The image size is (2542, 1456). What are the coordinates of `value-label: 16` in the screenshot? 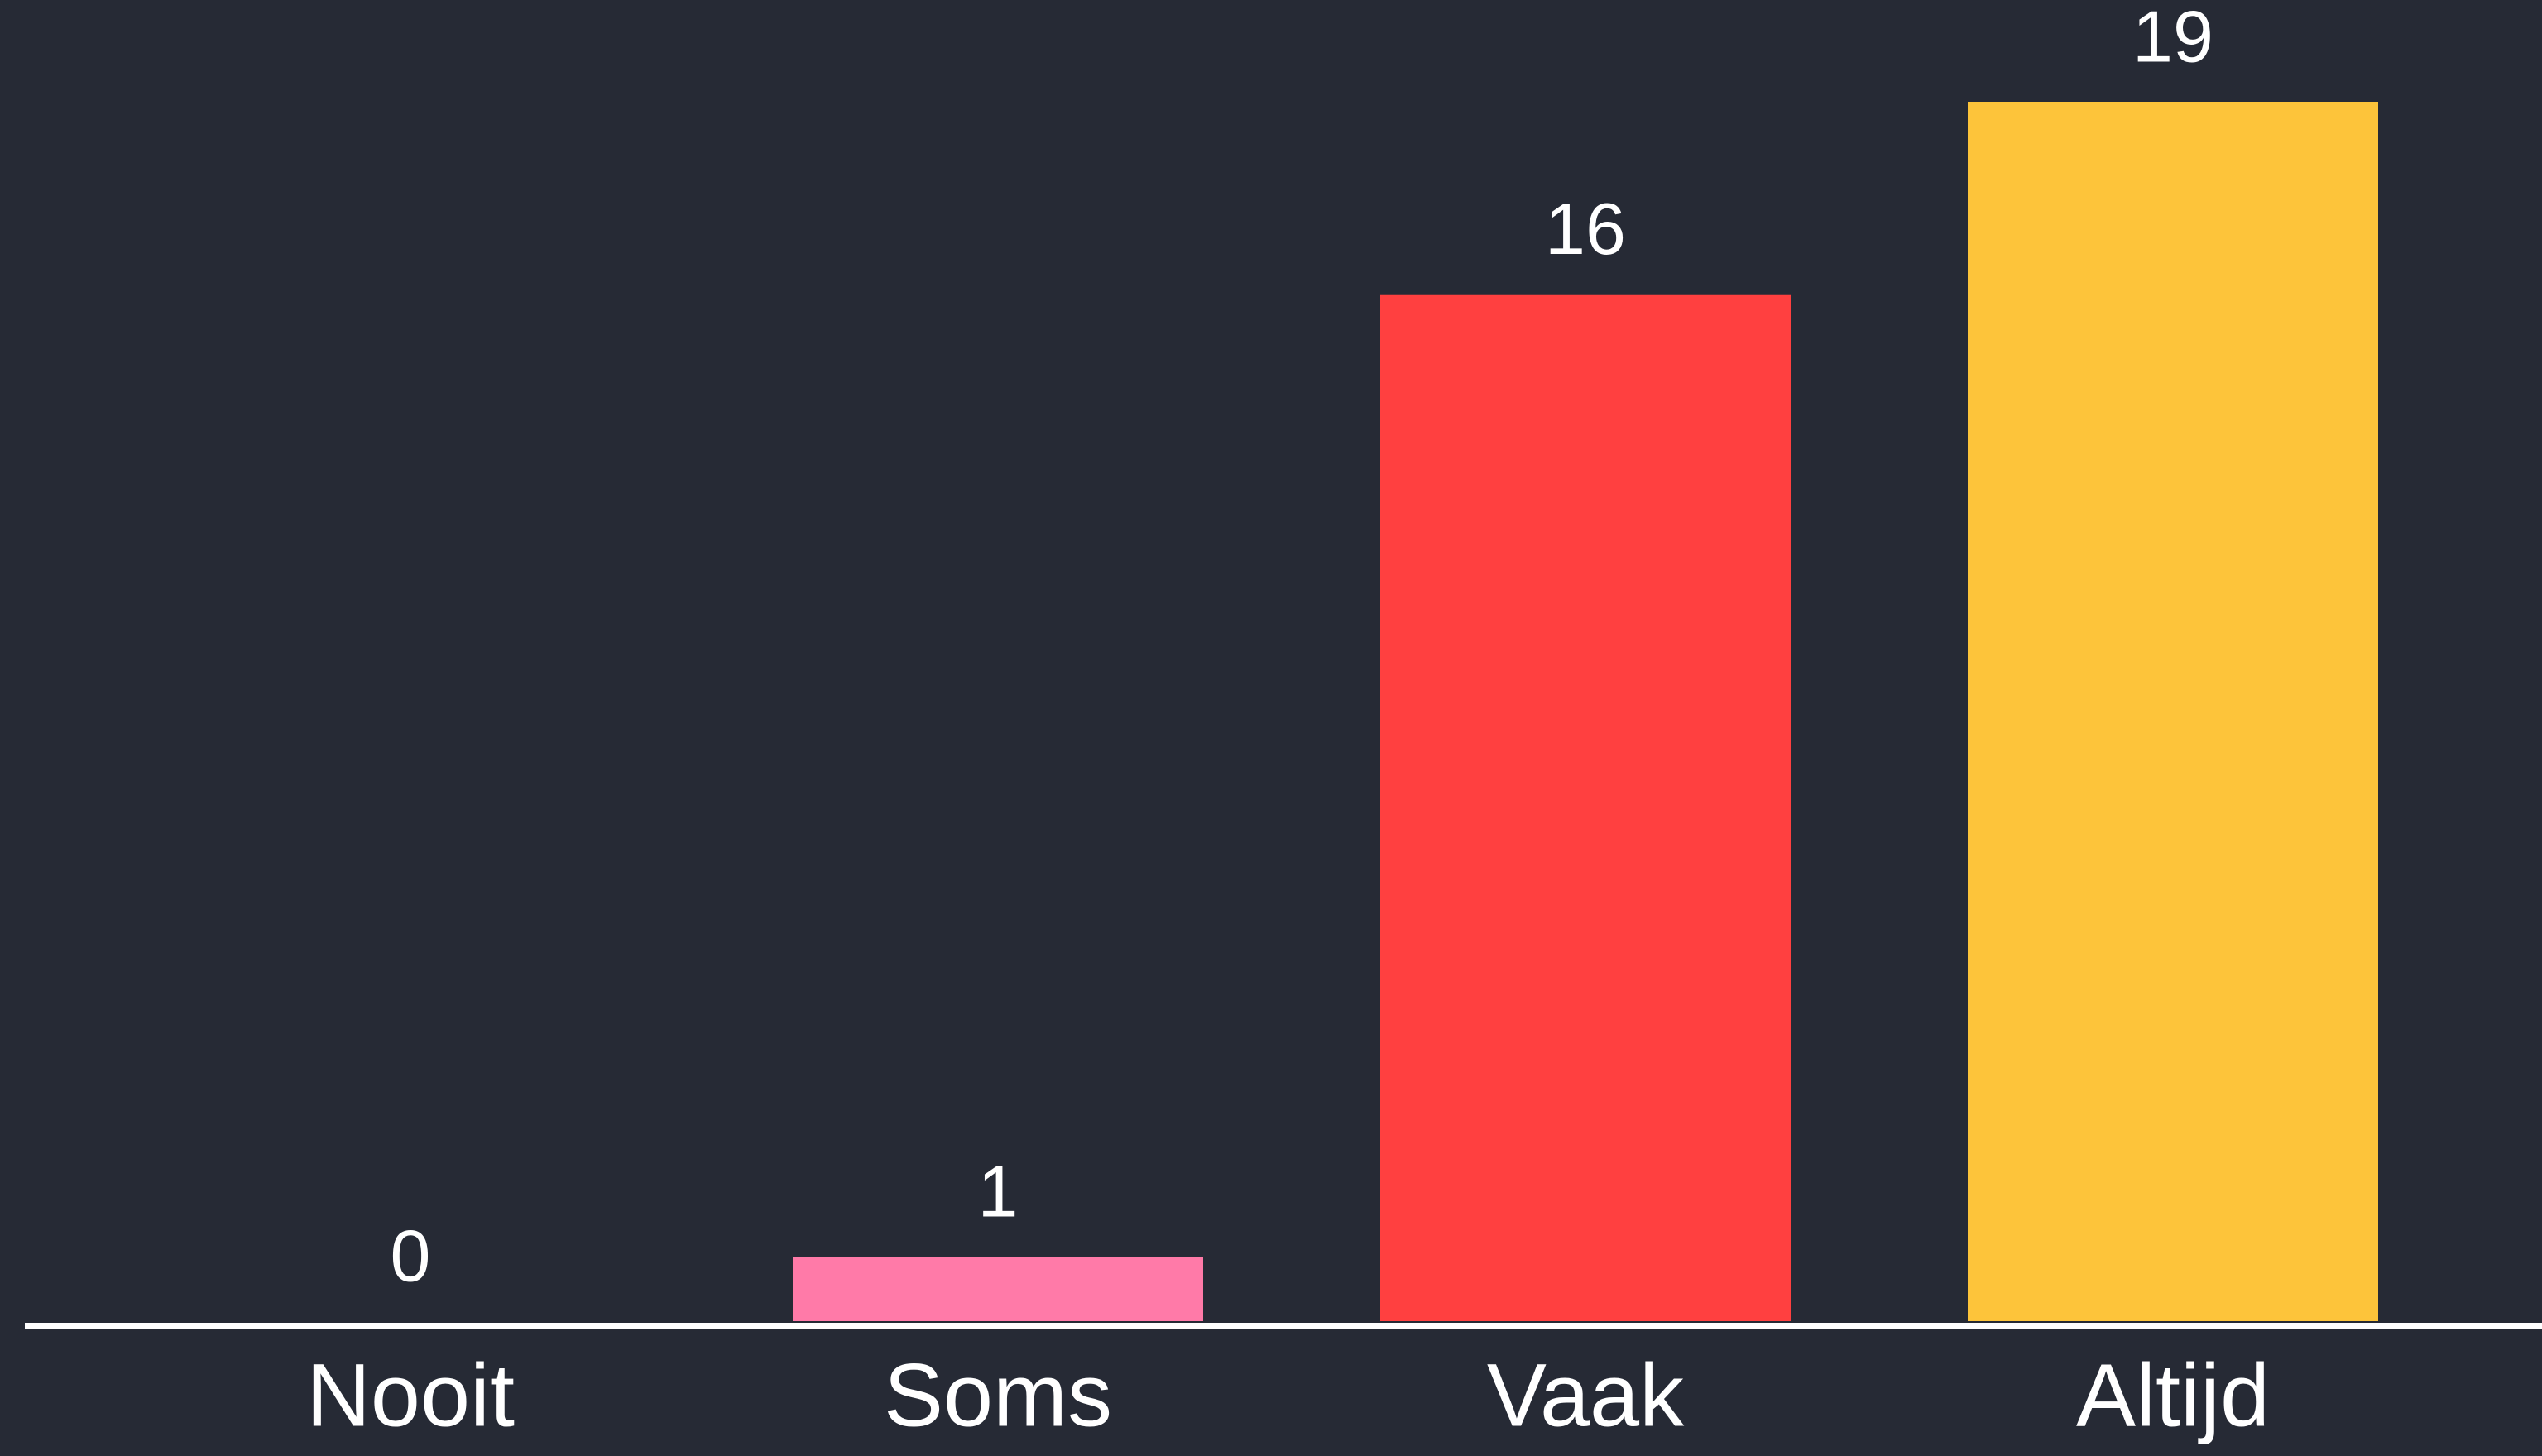 It's located at (1585, 229).